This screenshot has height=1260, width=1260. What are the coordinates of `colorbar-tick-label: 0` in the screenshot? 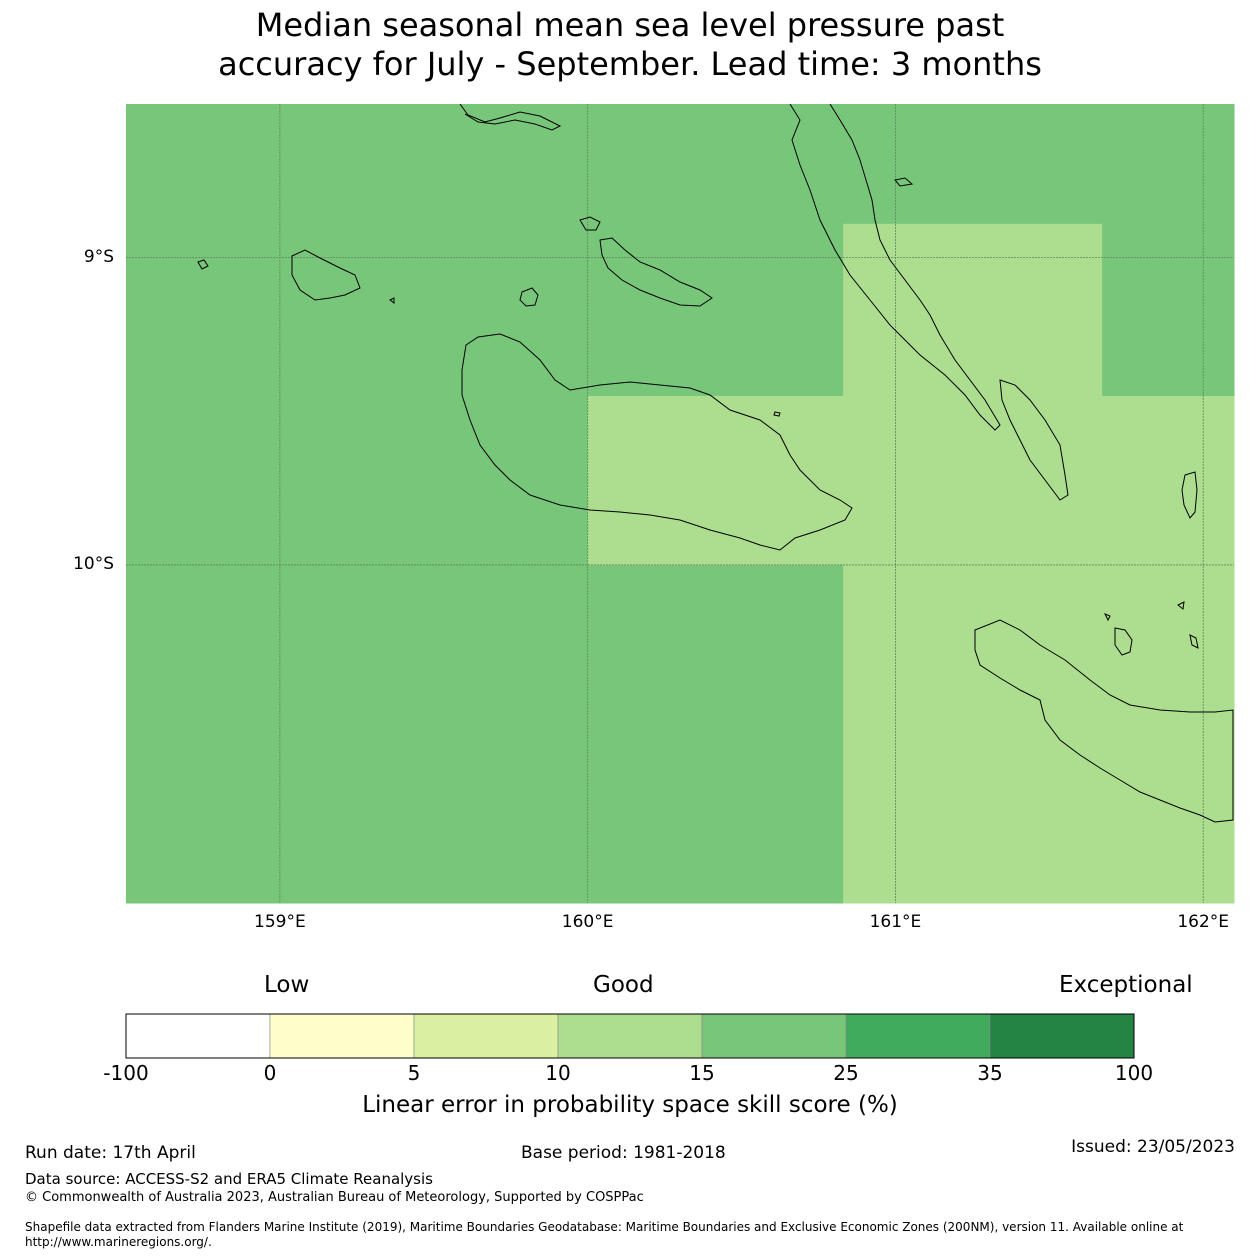 It's located at (270, 1073).